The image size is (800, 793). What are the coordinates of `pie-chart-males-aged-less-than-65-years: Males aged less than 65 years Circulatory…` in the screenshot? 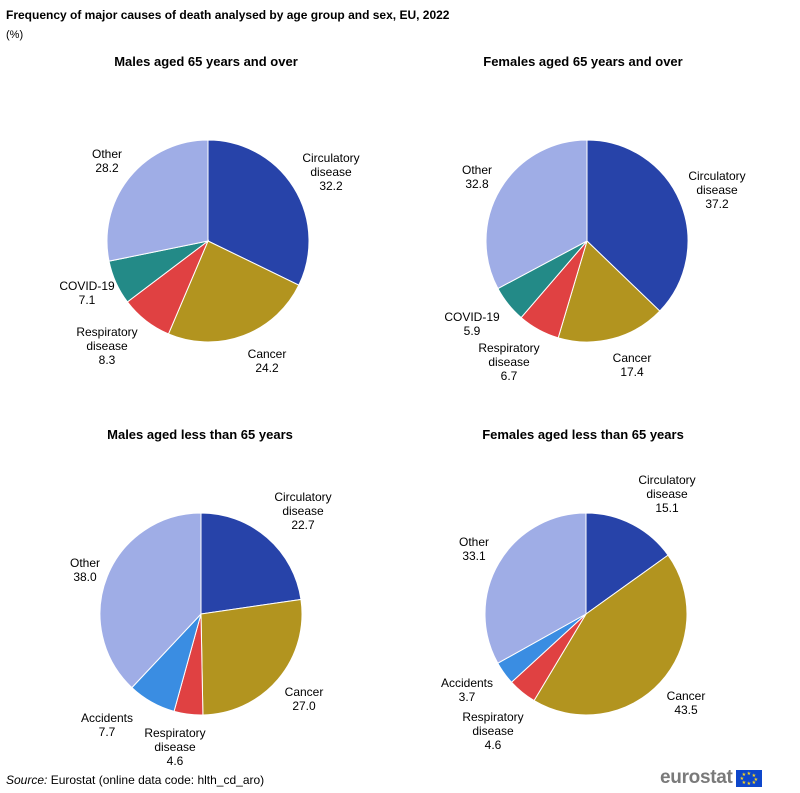 It's located at (201, 597).